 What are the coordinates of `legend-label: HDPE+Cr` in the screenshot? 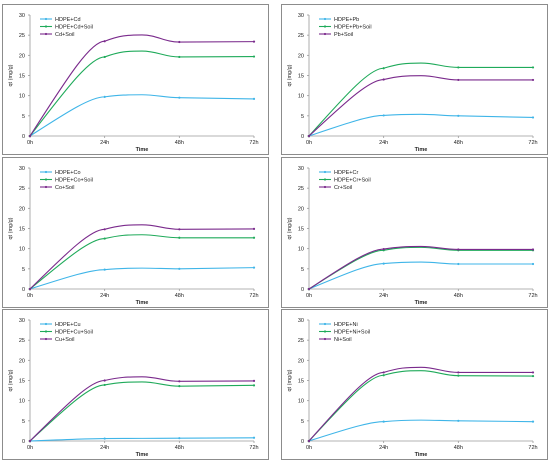 It's located at (346, 173).